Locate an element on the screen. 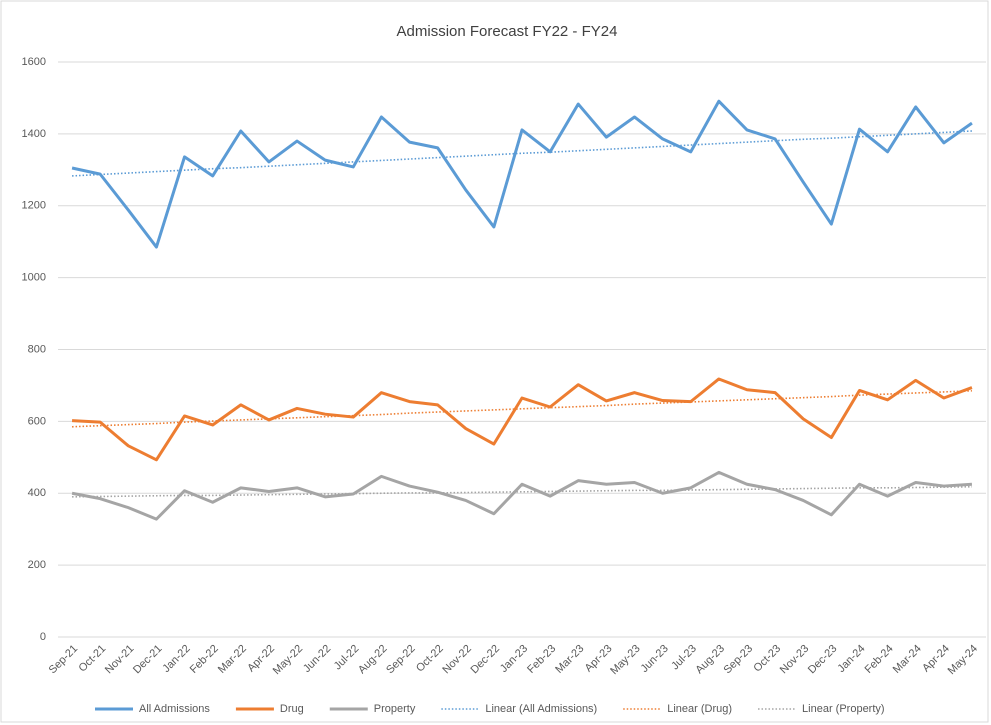 This screenshot has width=991, height=725. legend-label: Drug is located at coordinates (292, 709).